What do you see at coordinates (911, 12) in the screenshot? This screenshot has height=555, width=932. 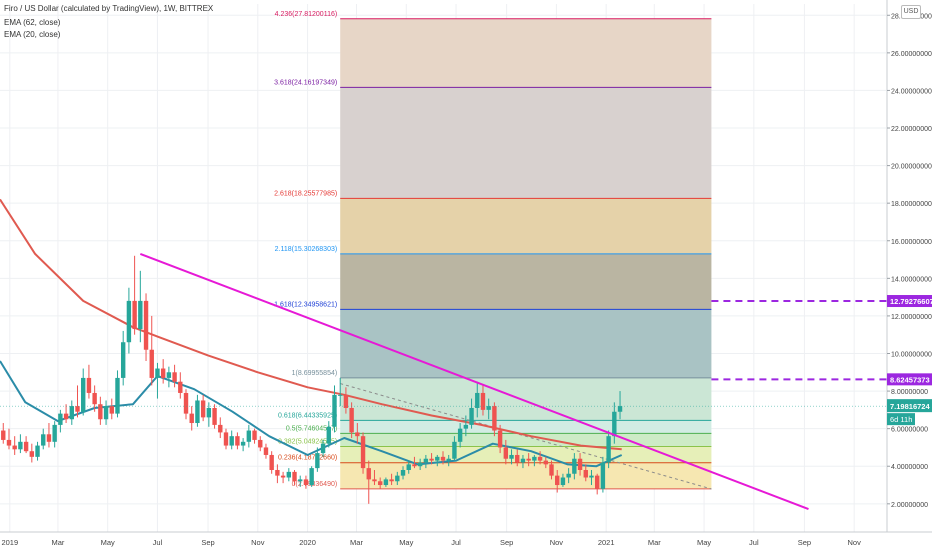 I see `currency-button: USD` at bounding box center [911, 12].